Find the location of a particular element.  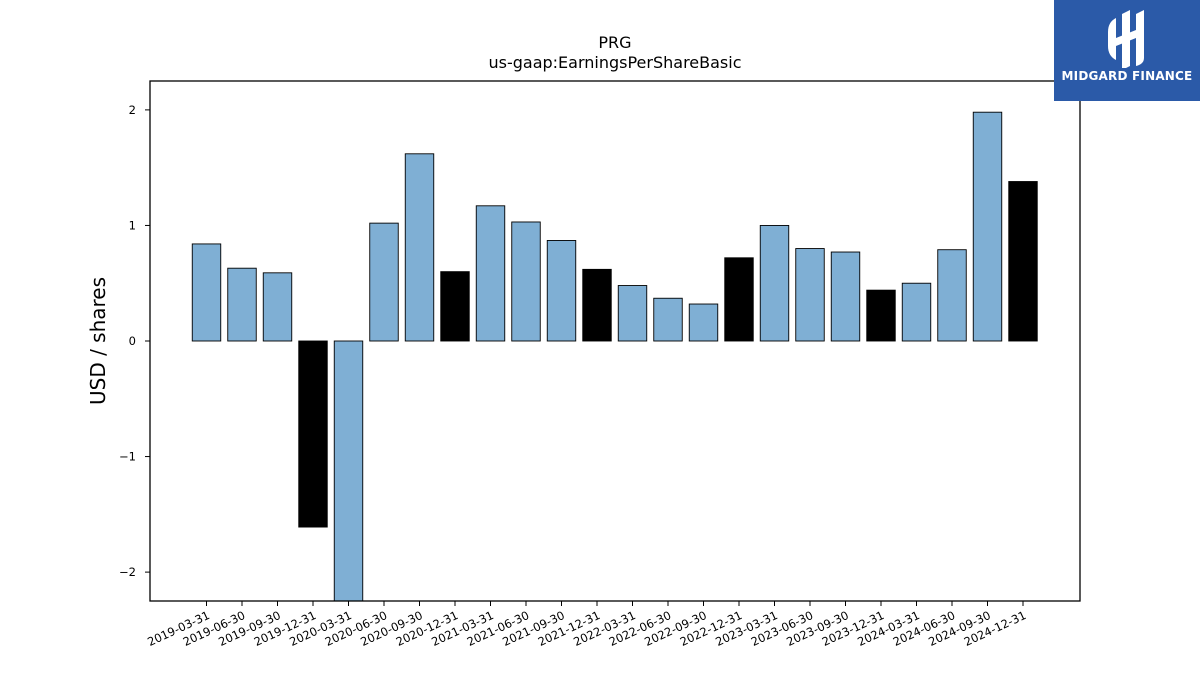

logo-text: MIDGARD FINANCE is located at coordinates (1127, 76).